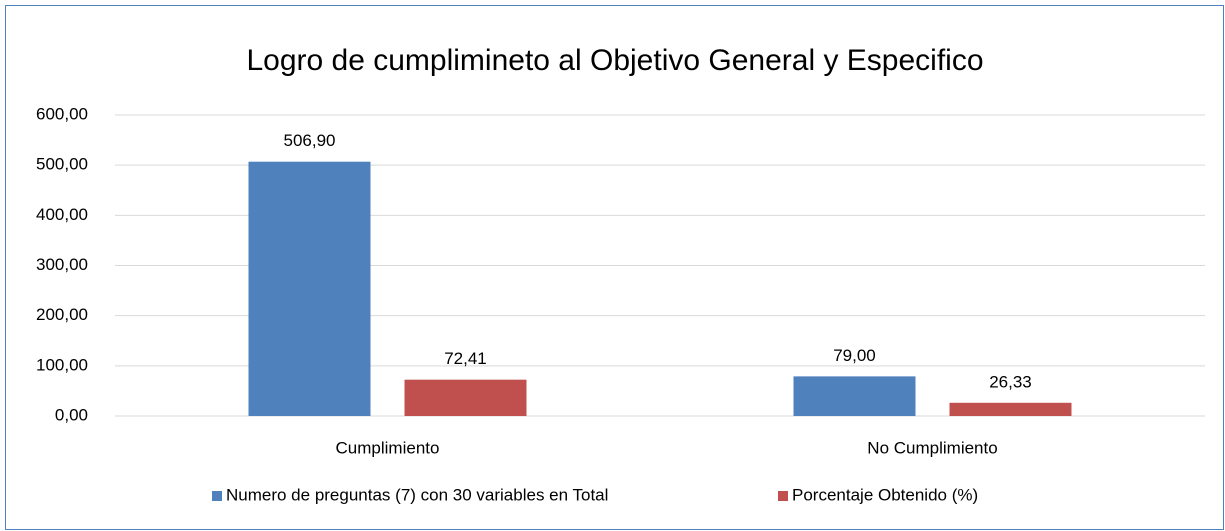 The width and height of the screenshot is (1225, 531). What do you see at coordinates (62, 113) in the screenshot?
I see `y-tick-label: 600,00` at bounding box center [62, 113].